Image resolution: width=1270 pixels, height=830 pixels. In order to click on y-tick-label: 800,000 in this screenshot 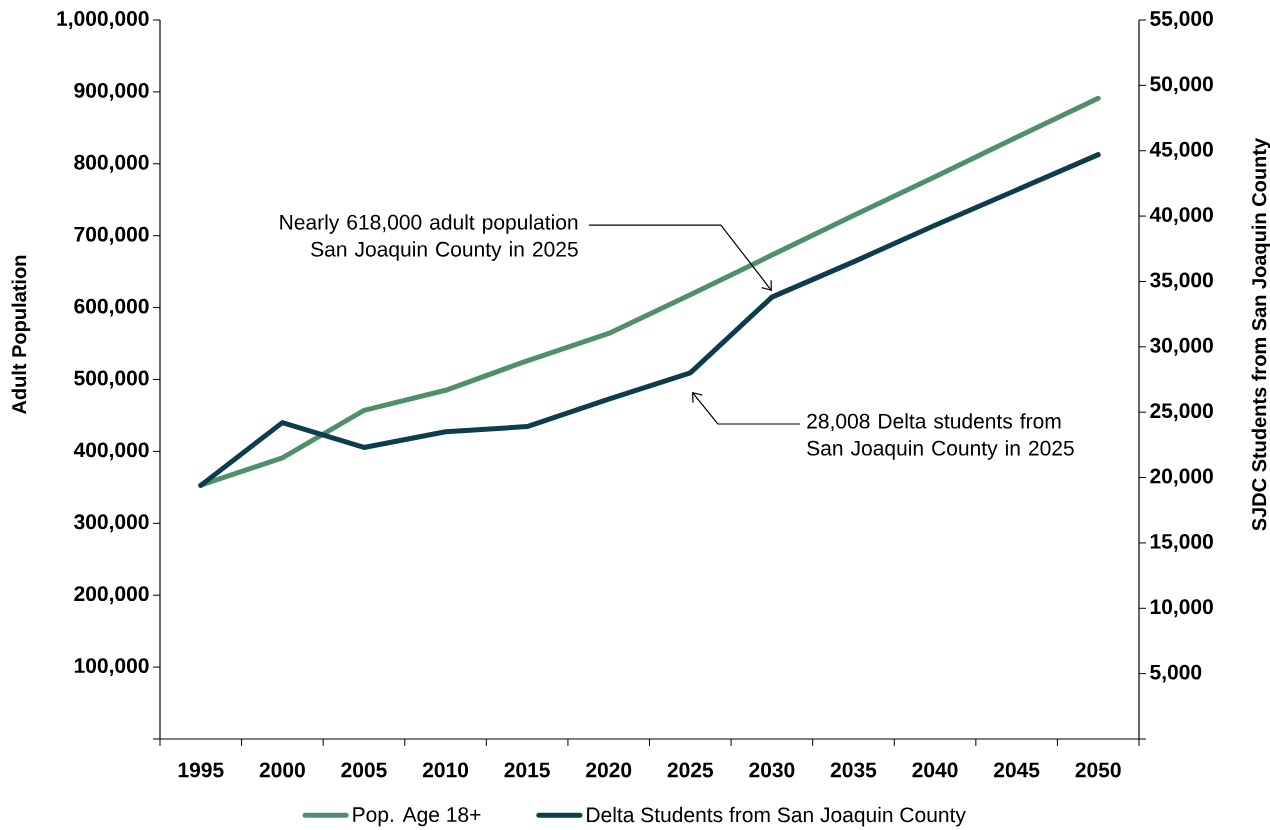, I will do `click(111, 163)`.